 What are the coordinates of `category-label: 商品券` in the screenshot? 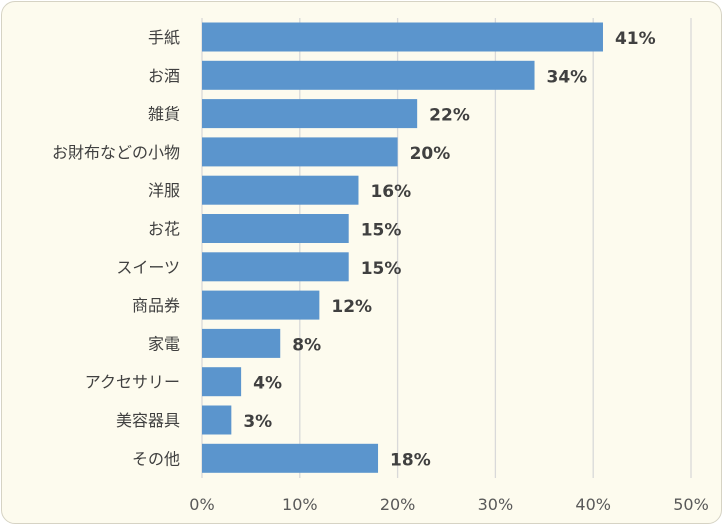 It's located at (156, 305).